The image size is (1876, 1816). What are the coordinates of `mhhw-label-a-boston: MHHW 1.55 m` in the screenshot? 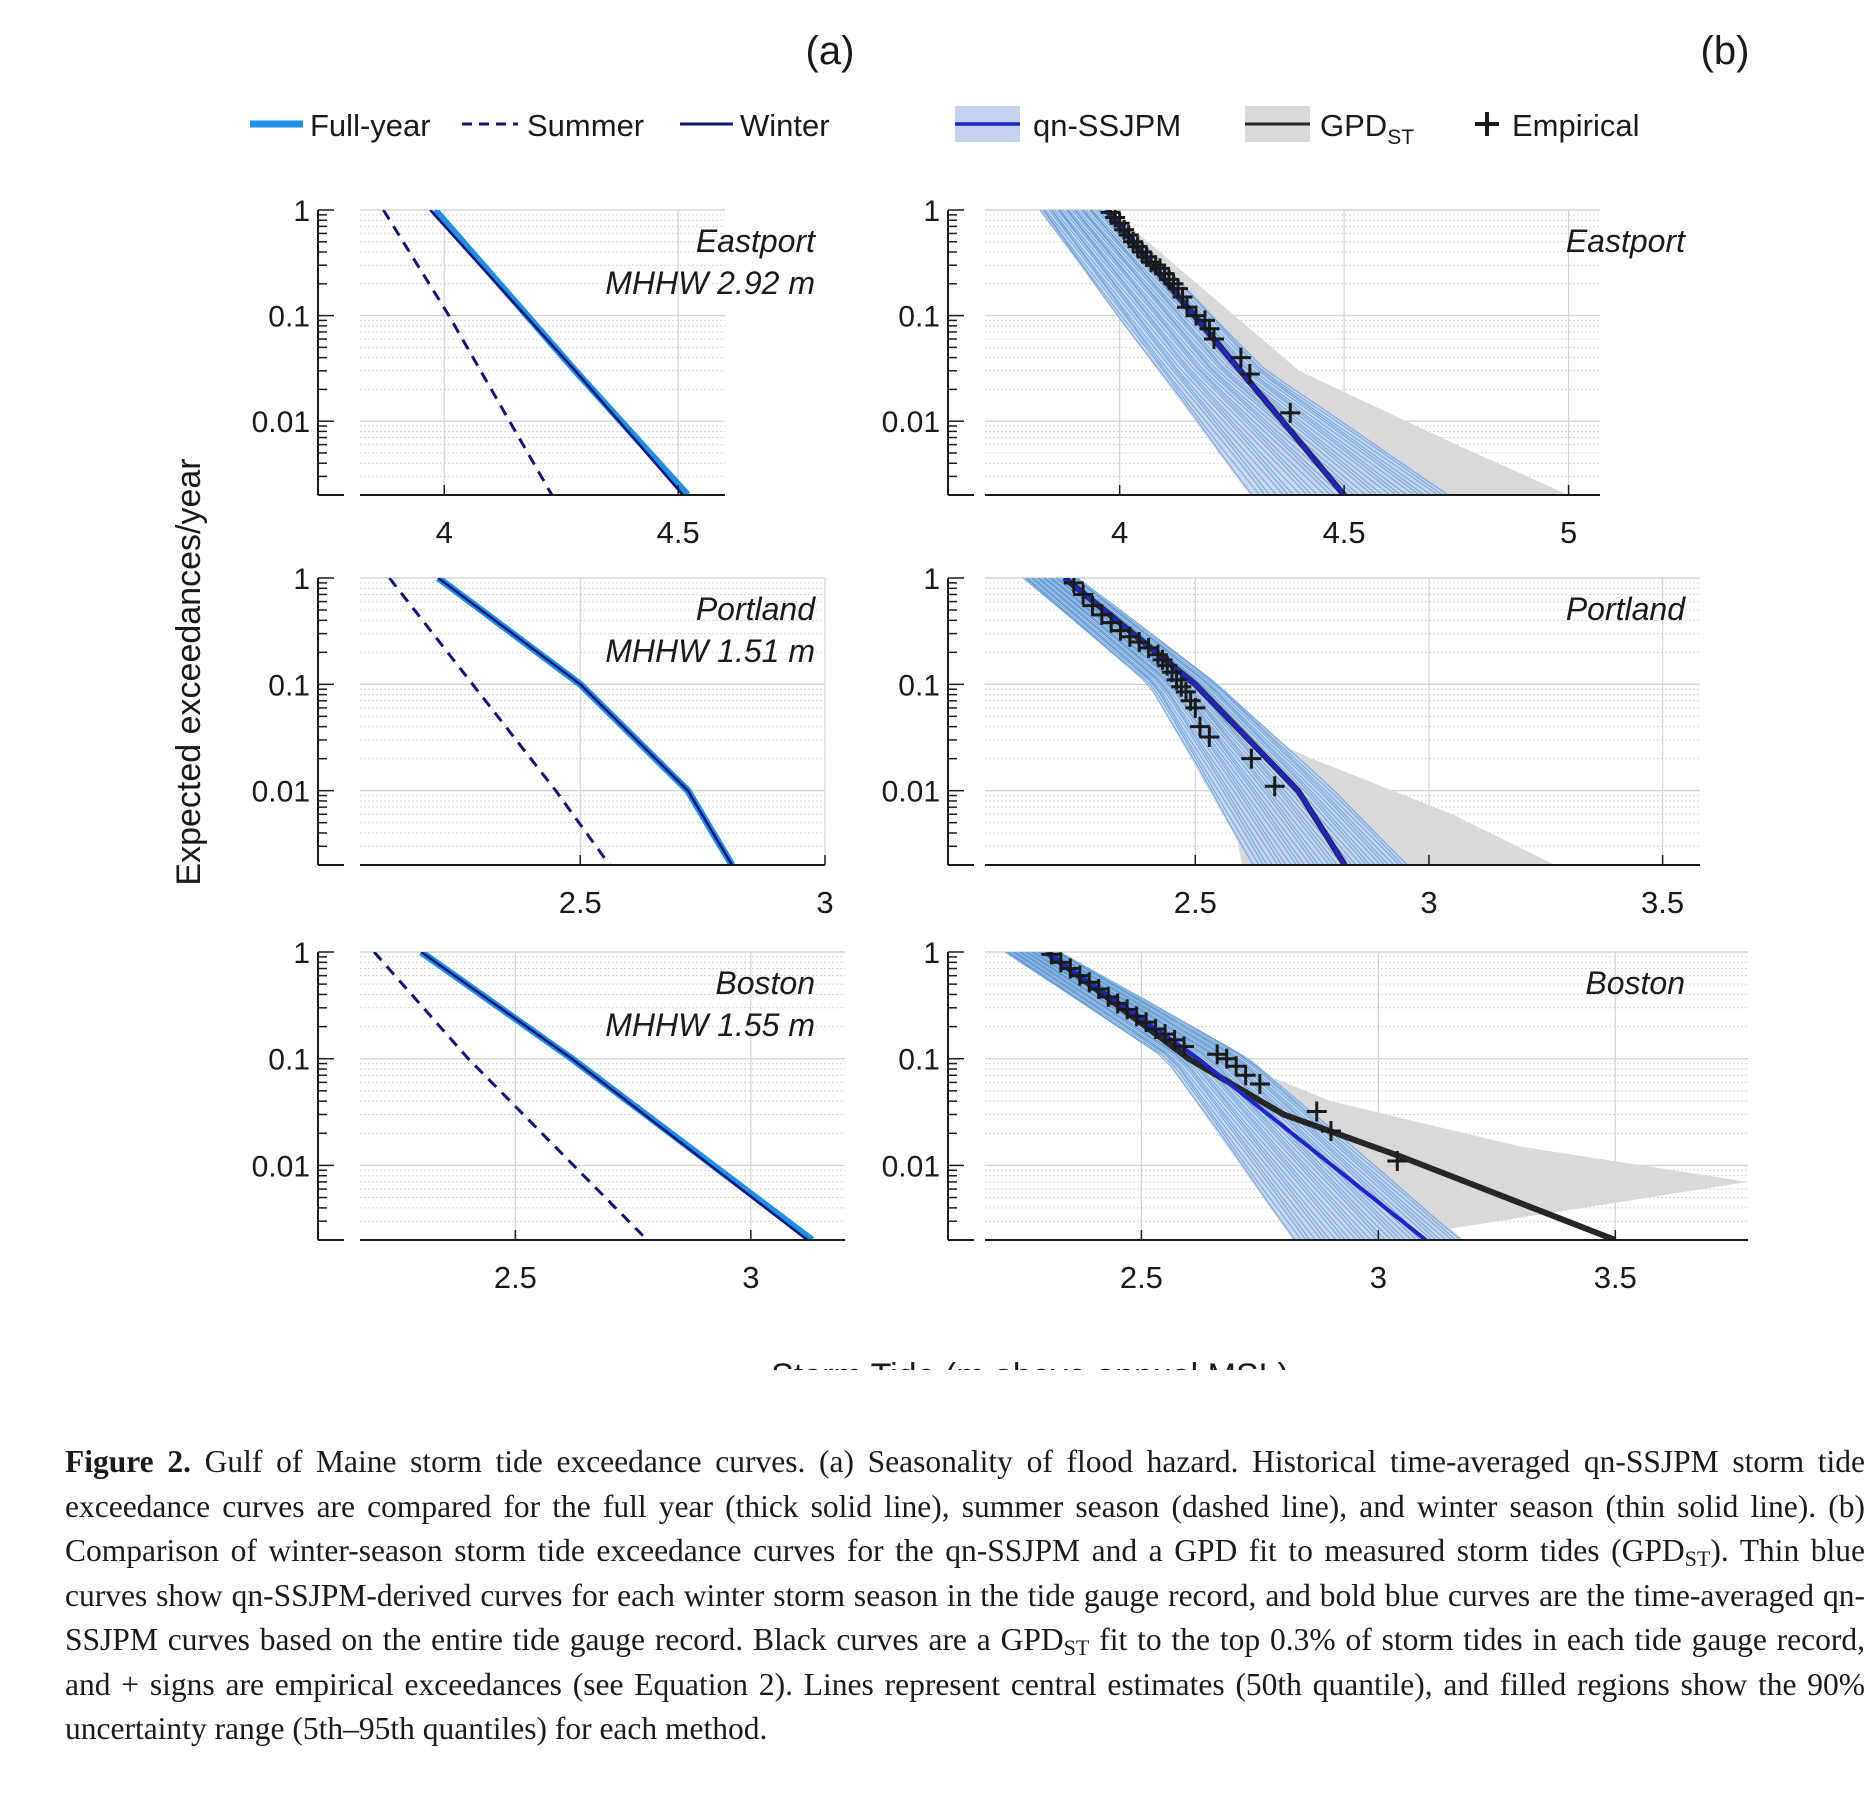 It's located at (710, 1025).